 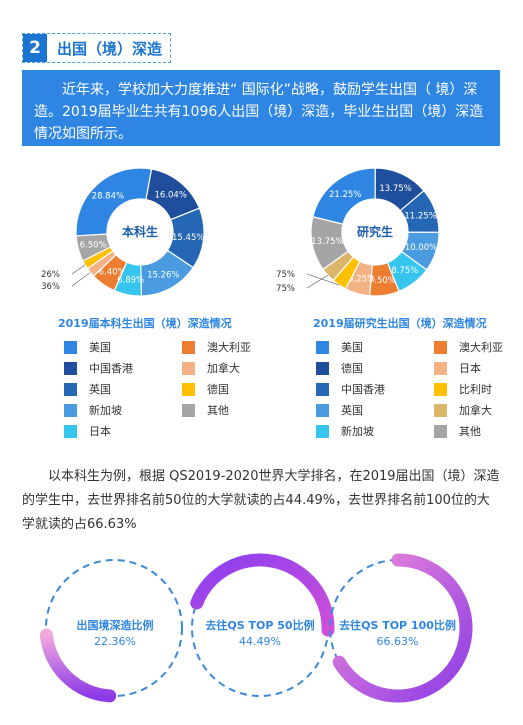 I want to click on legend-item: 德国, so click(x=375, y=368).